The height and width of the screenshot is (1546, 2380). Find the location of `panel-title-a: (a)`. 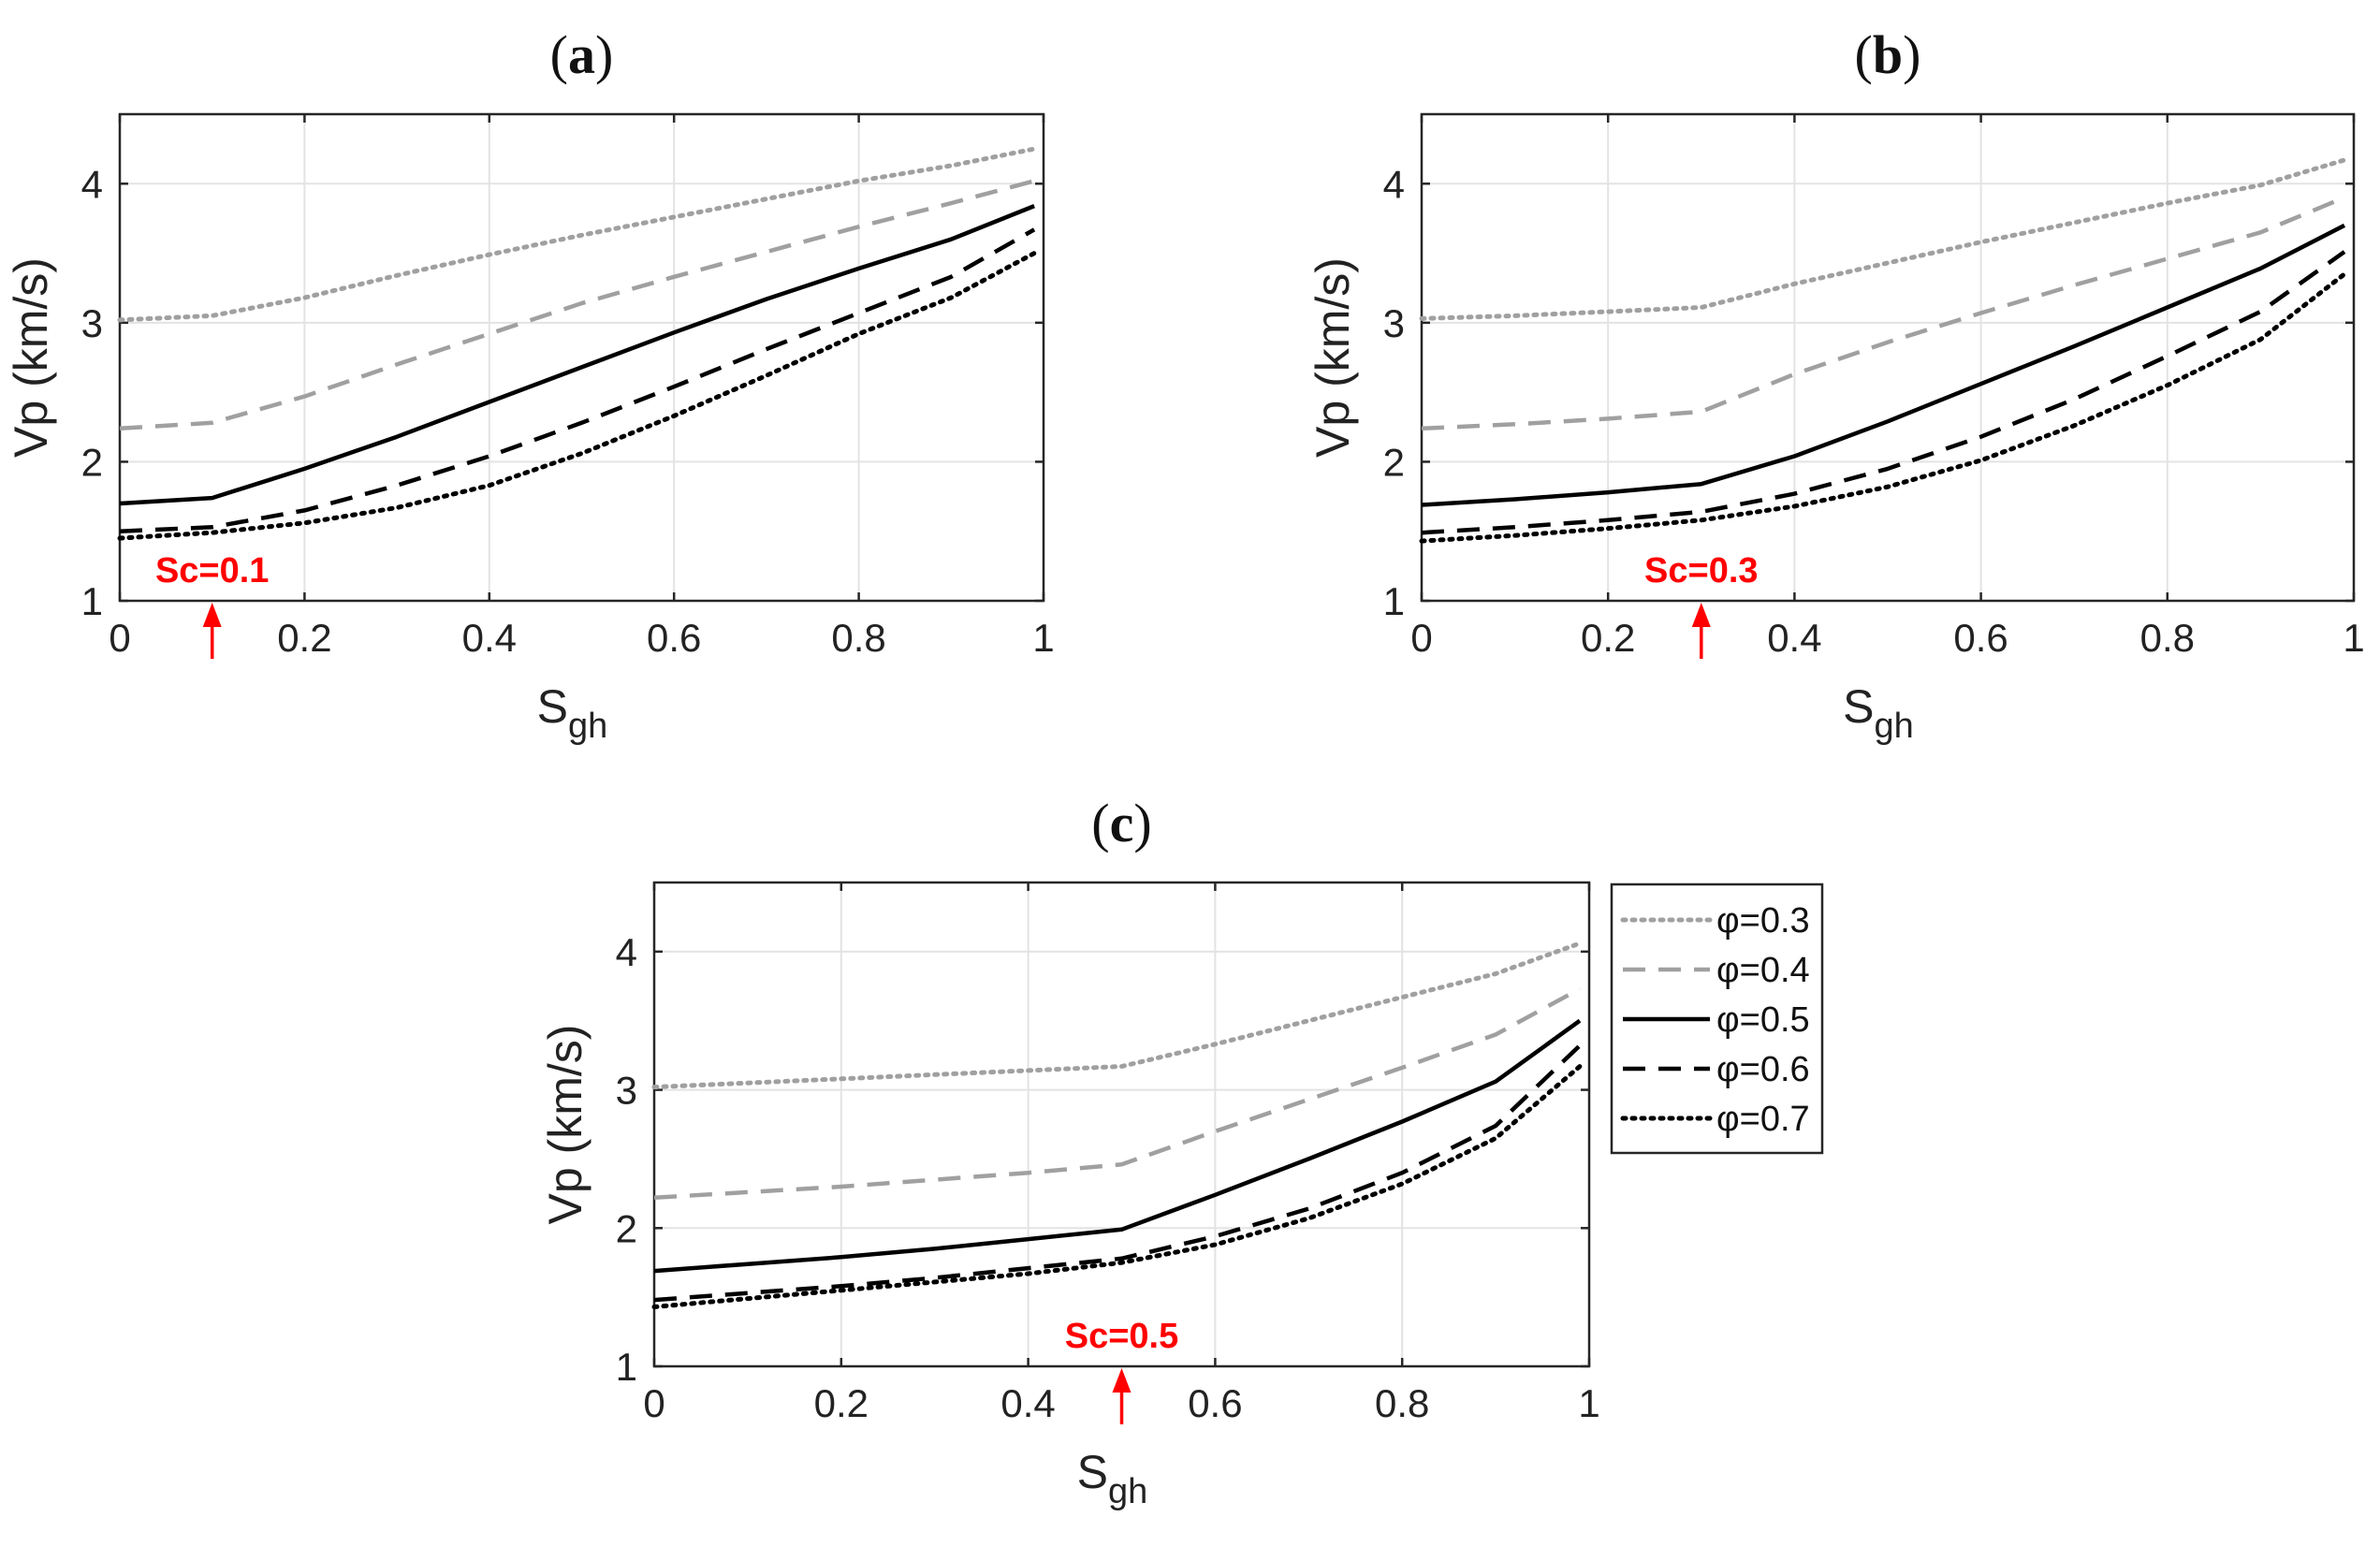

panel-title-a: (a) is located at coordinates (582, 54).